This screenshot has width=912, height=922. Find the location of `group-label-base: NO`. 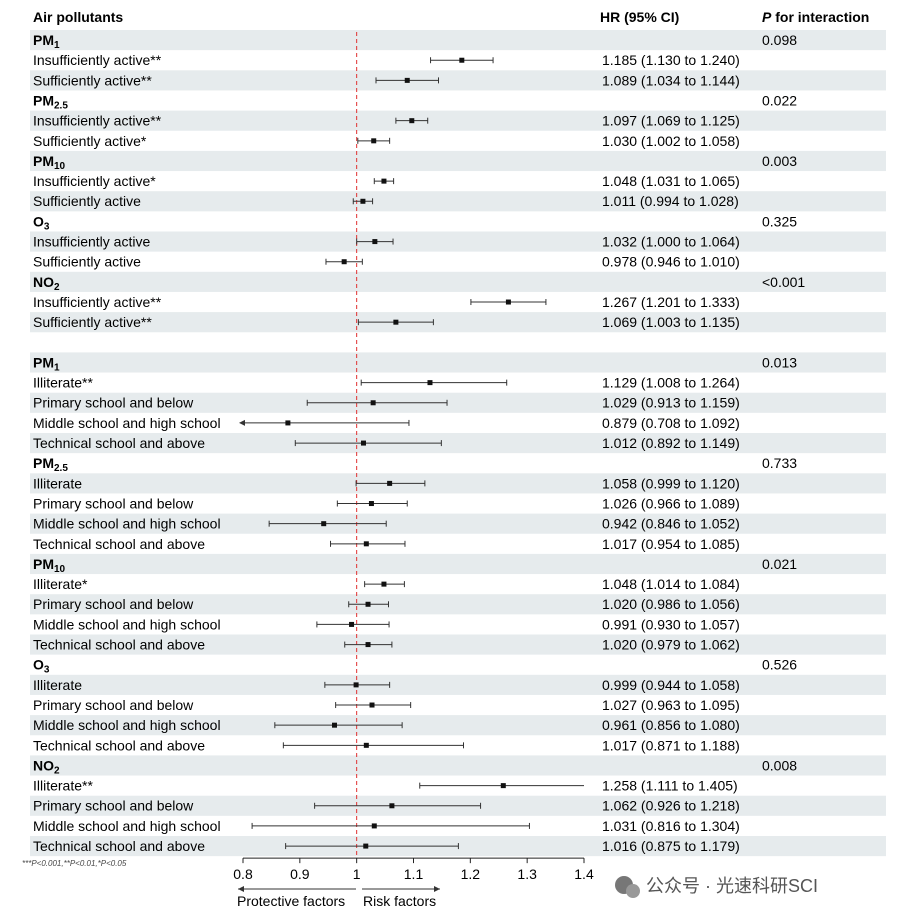

group-label-base: NO is located at coordinates (43, 765).